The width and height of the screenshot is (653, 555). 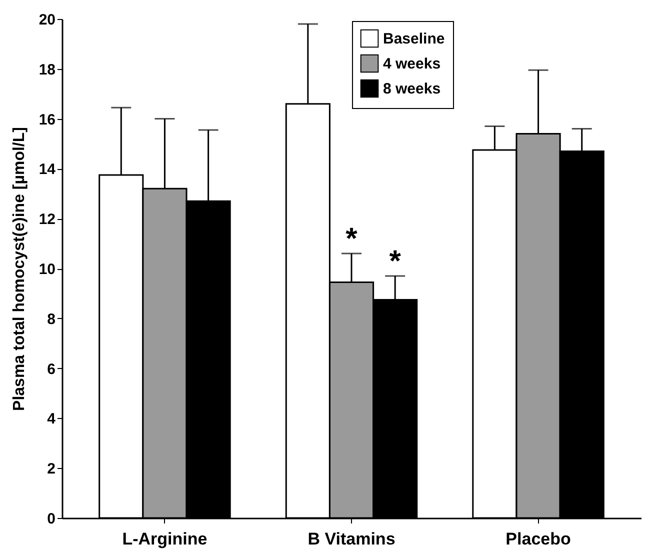 I want to click on legend-label: 8 weeks, so click(x=412, y=89).